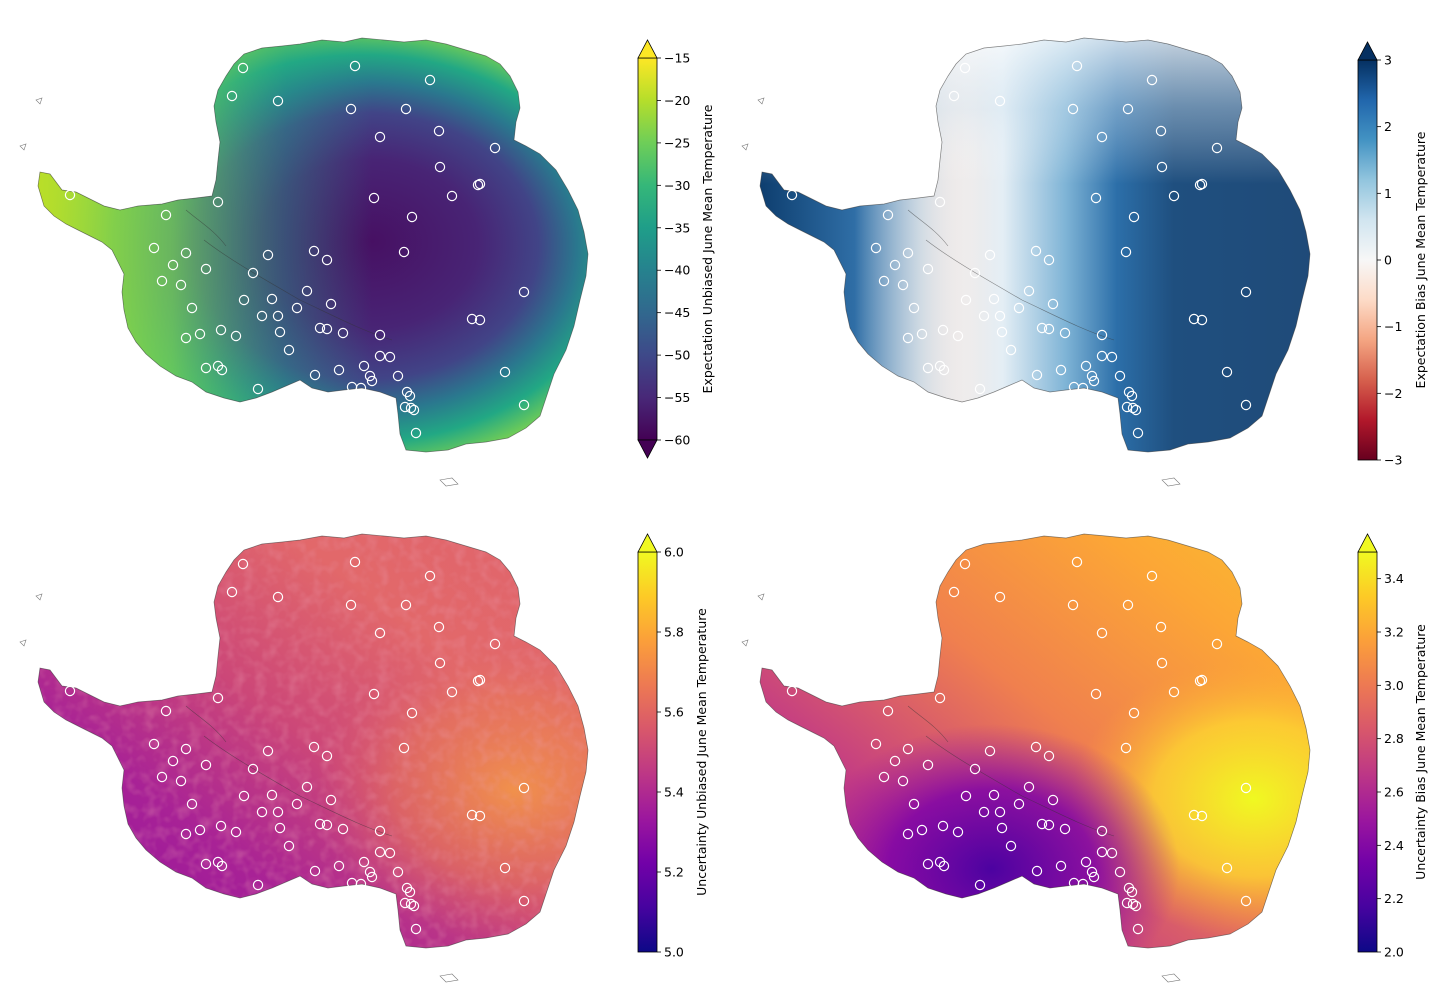 Image resolution: width=1440 pixels, height=989 pixels. Describe the element at coordinates (677, 227) in the screenshot. I see `colorbar-tick-label: −35` at that location.